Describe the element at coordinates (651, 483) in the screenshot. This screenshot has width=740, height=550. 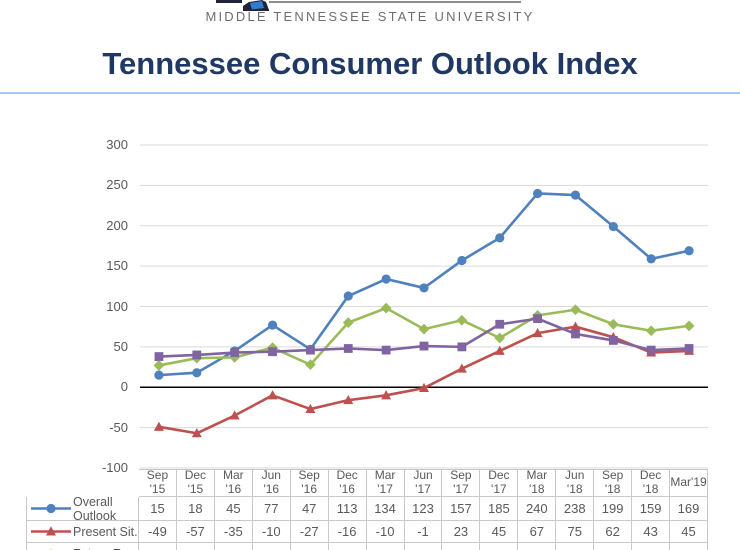
I see `table-column-header: Dec '18` at that location.